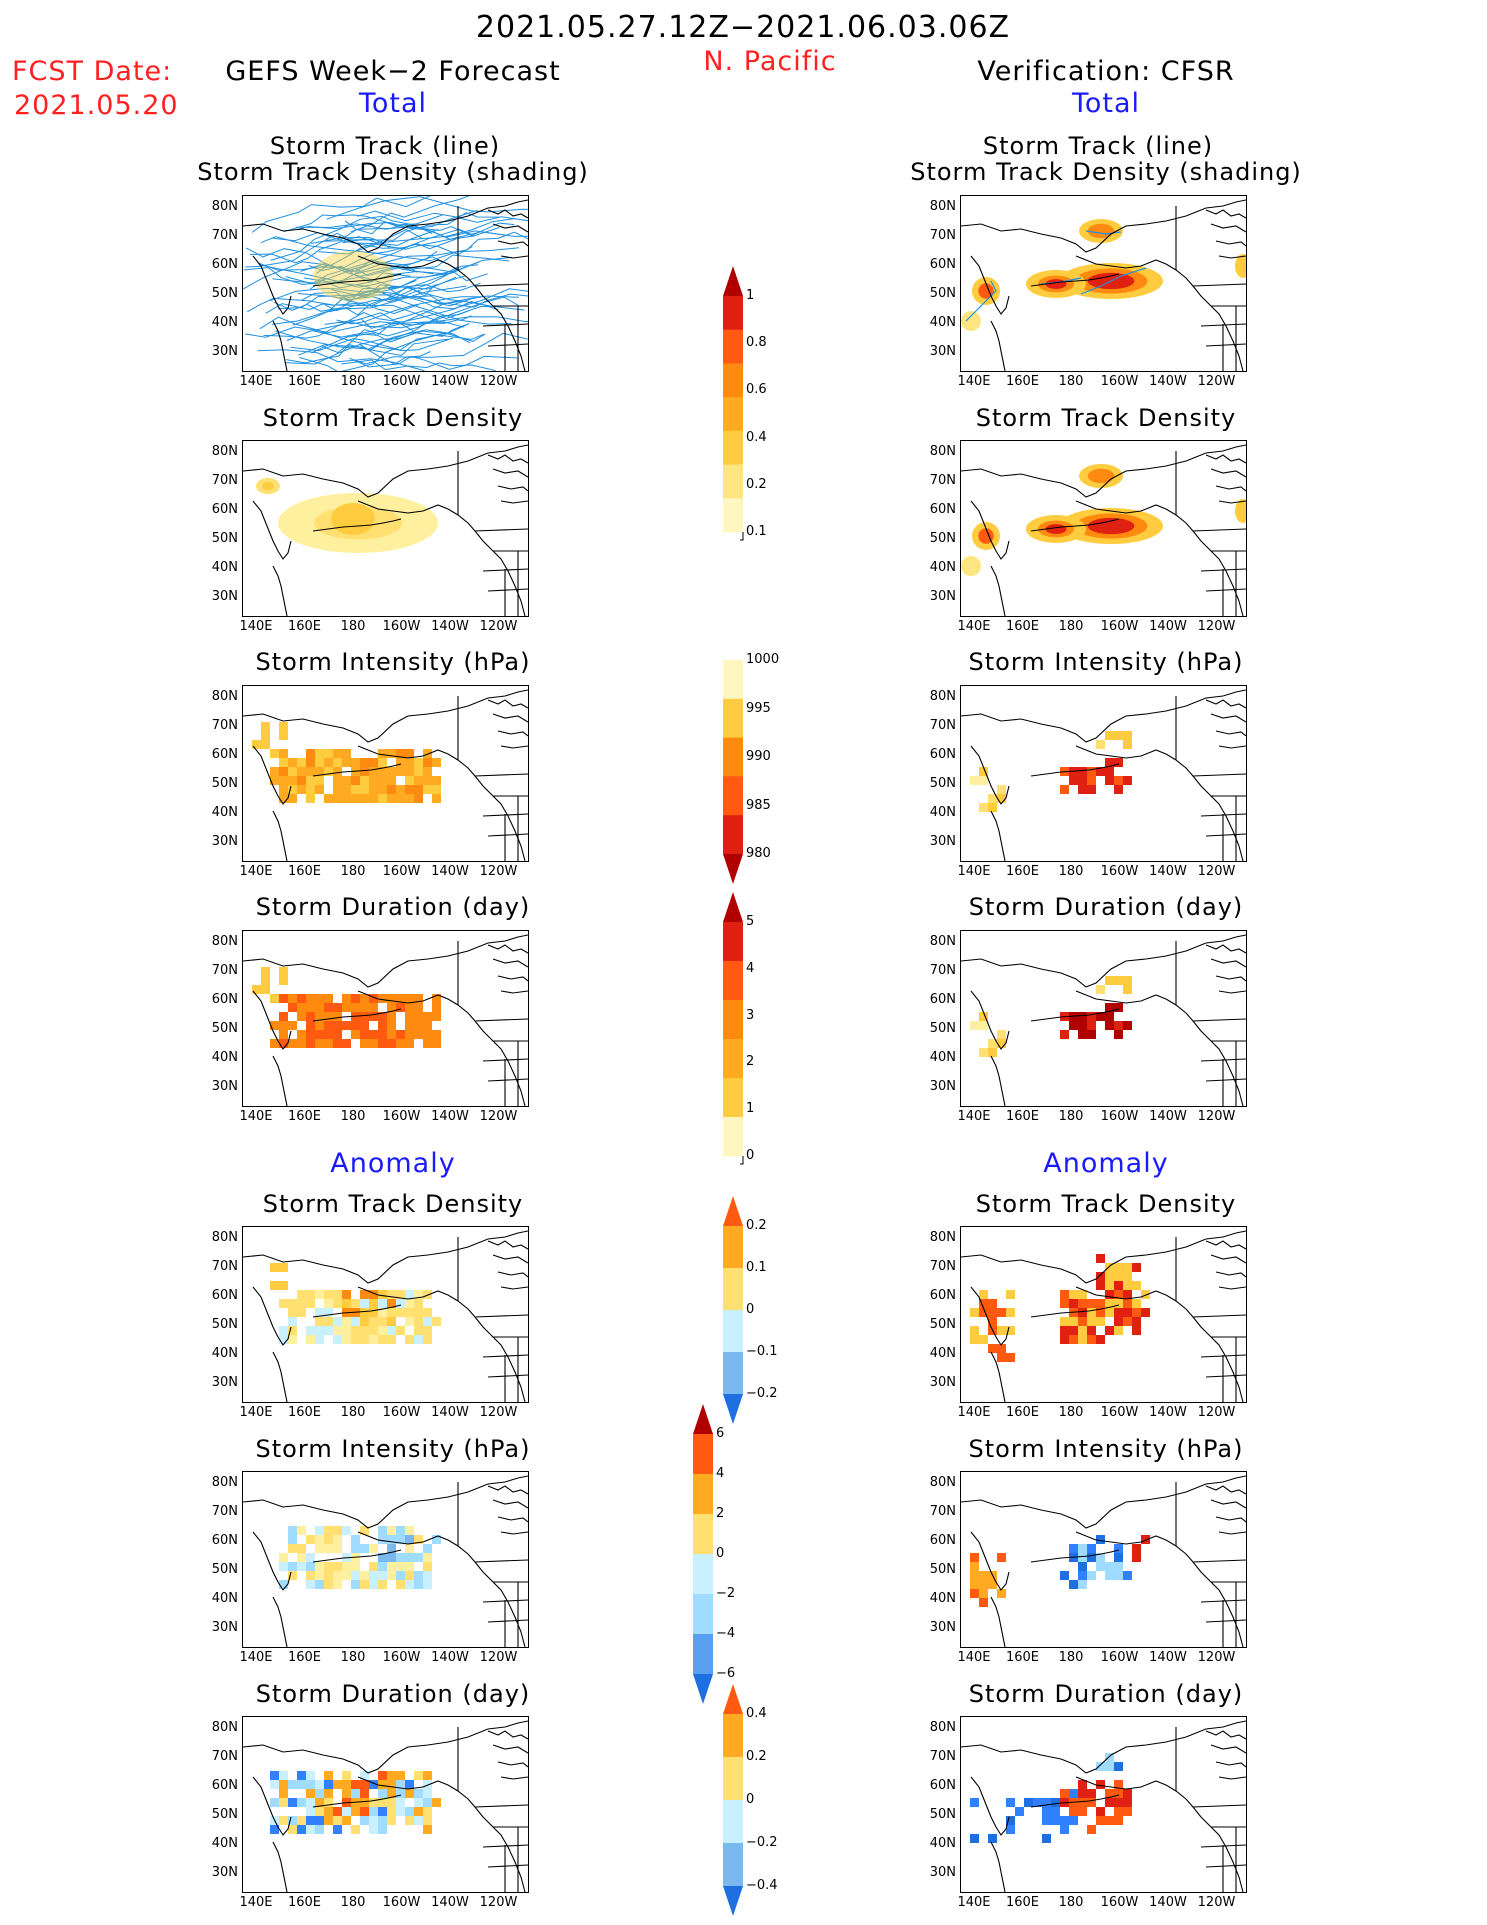 The image size is (1487, 1925). Describe the element at coordinates (743, 27) in the screenshot. I see `date-range-title: 2021.05.27.12Z−2021.06.03.06Z` at that location.